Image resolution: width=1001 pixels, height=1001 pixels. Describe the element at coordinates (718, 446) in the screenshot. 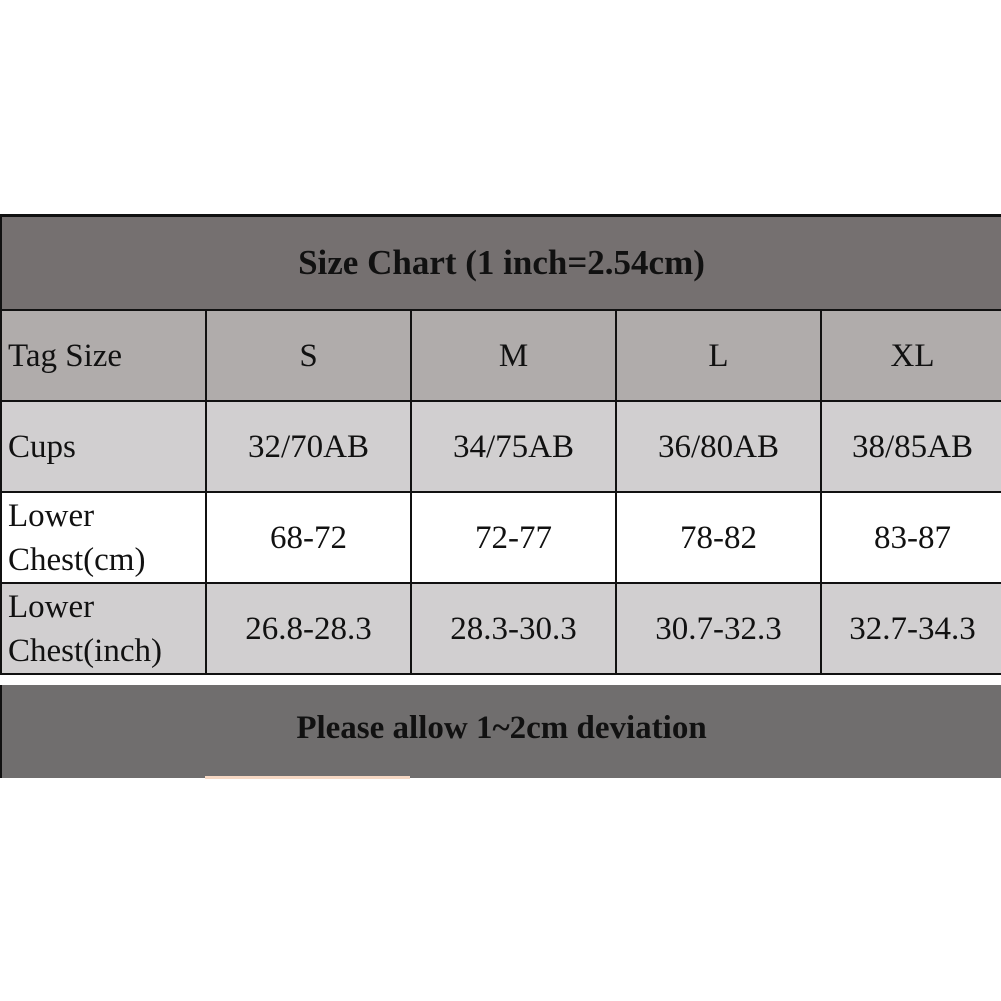

I see `cell: 36/80AB` at that location.